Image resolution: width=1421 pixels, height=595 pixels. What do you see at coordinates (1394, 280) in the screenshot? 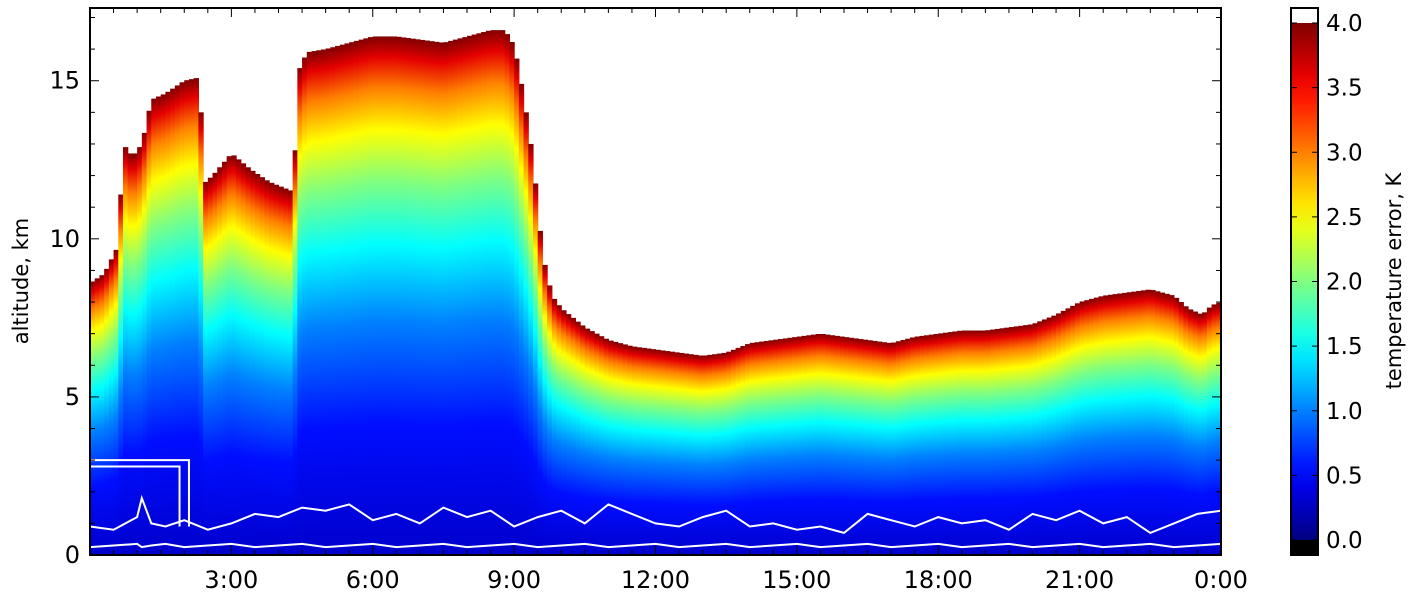
I see `colorbar-label: temperature error, K` at bounding box center [1394, 280].